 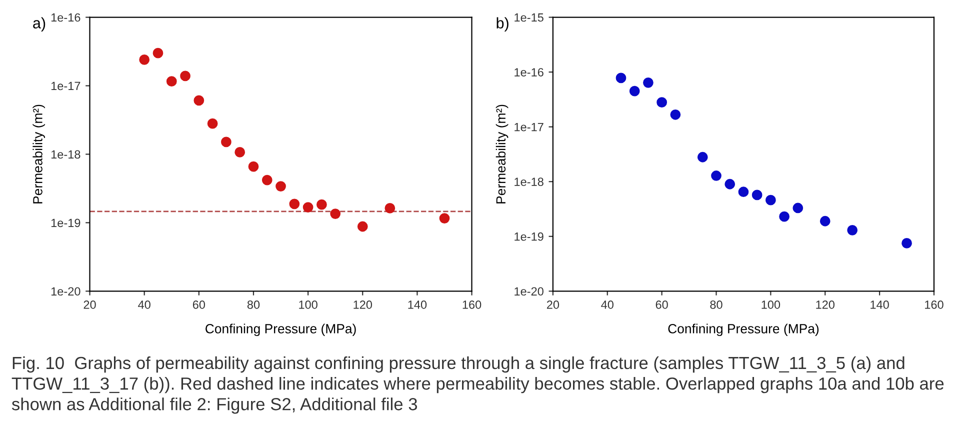 What do you see at coordinates (502, 24) in the screenshot?
I see `chart-title: b)` at bounding box center [502, 24].